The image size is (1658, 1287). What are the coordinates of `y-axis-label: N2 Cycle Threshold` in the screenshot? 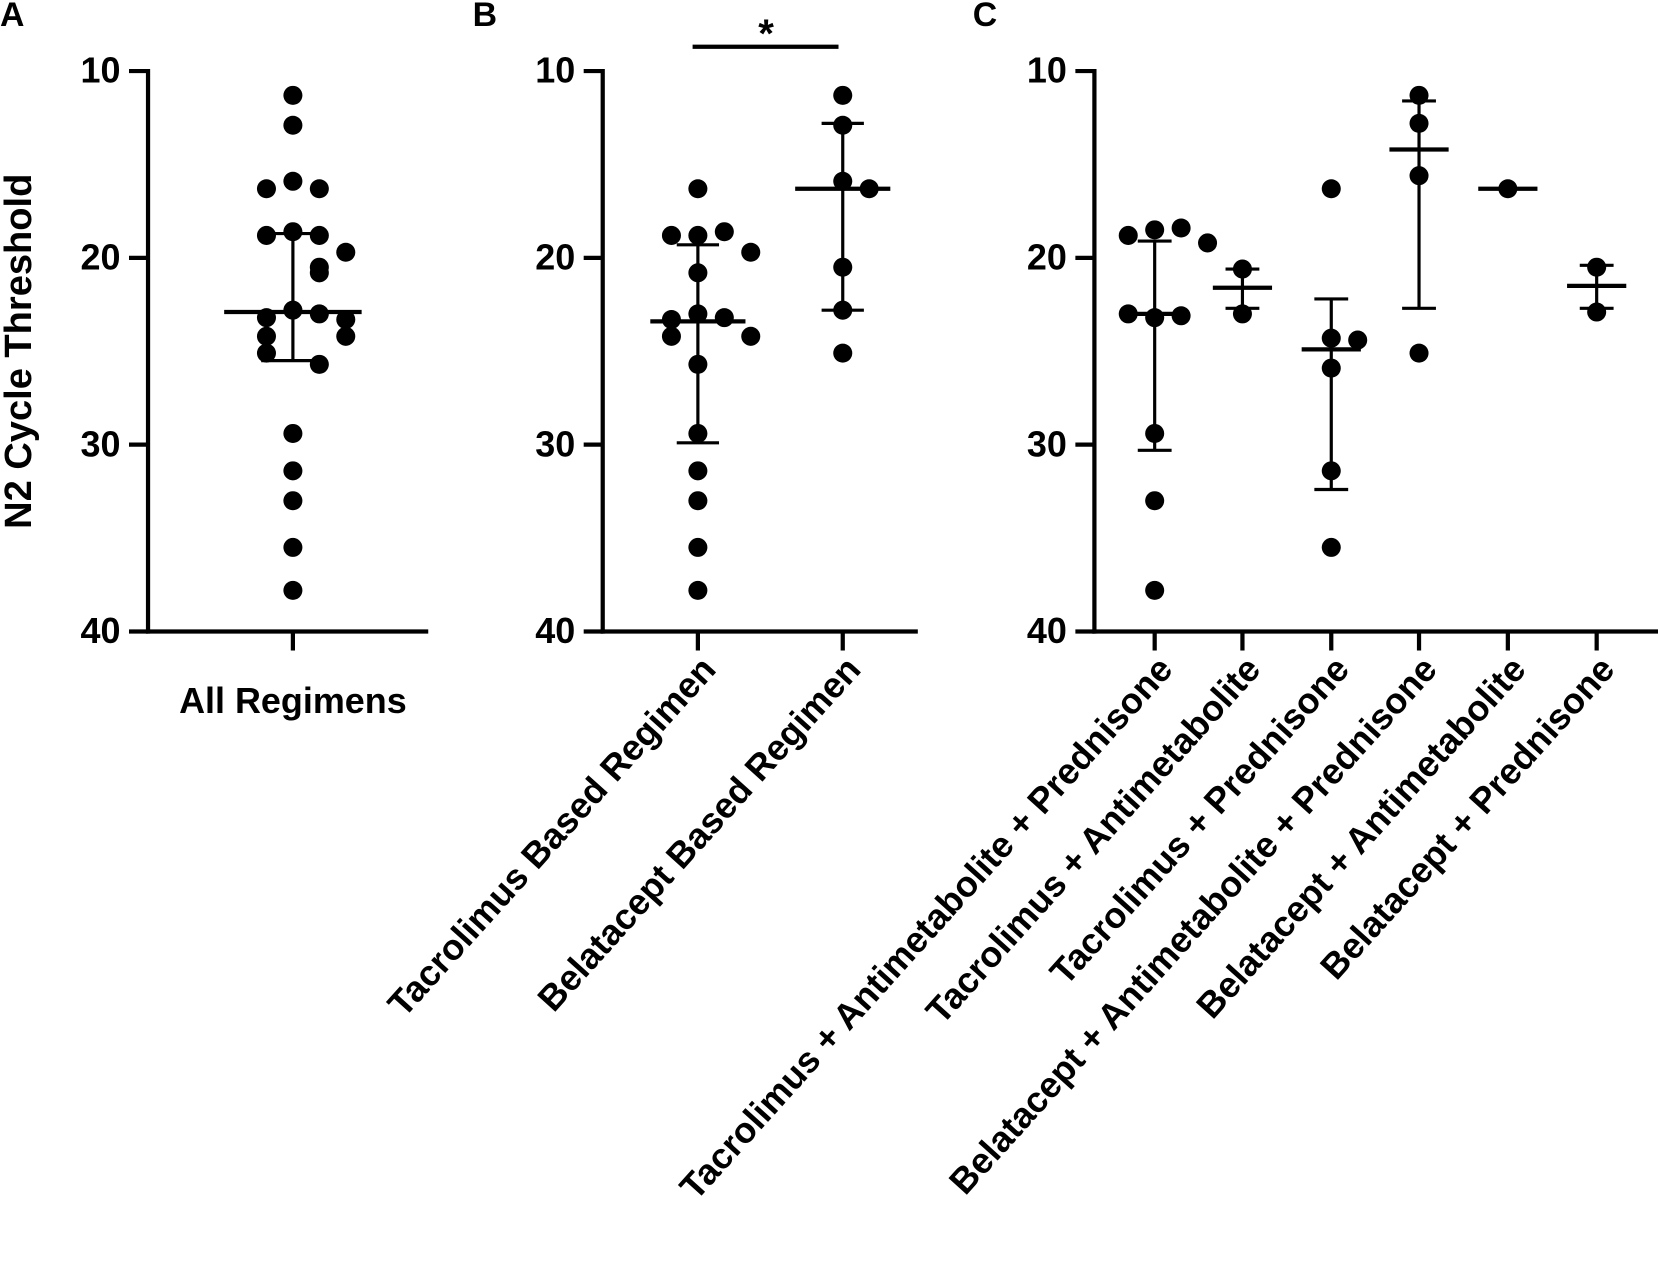 It's located at (20, 351).